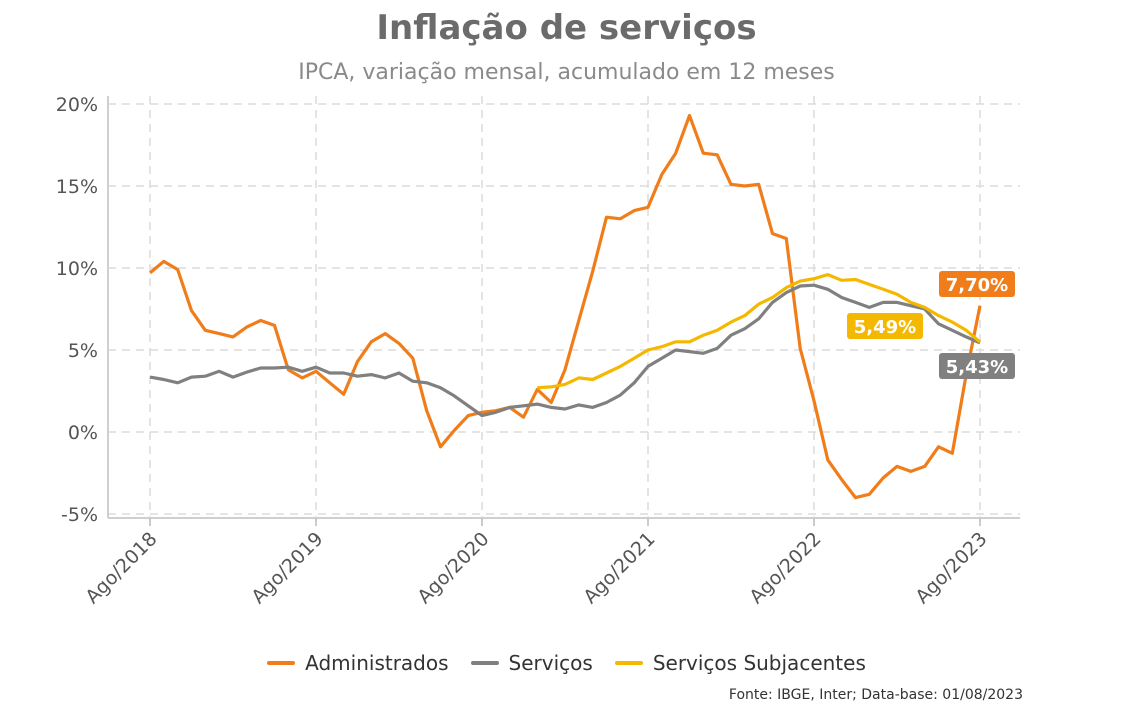 This screenshot has width=1133, height=723. I want to click on y-tick-label: 0%, so click(83, 433).